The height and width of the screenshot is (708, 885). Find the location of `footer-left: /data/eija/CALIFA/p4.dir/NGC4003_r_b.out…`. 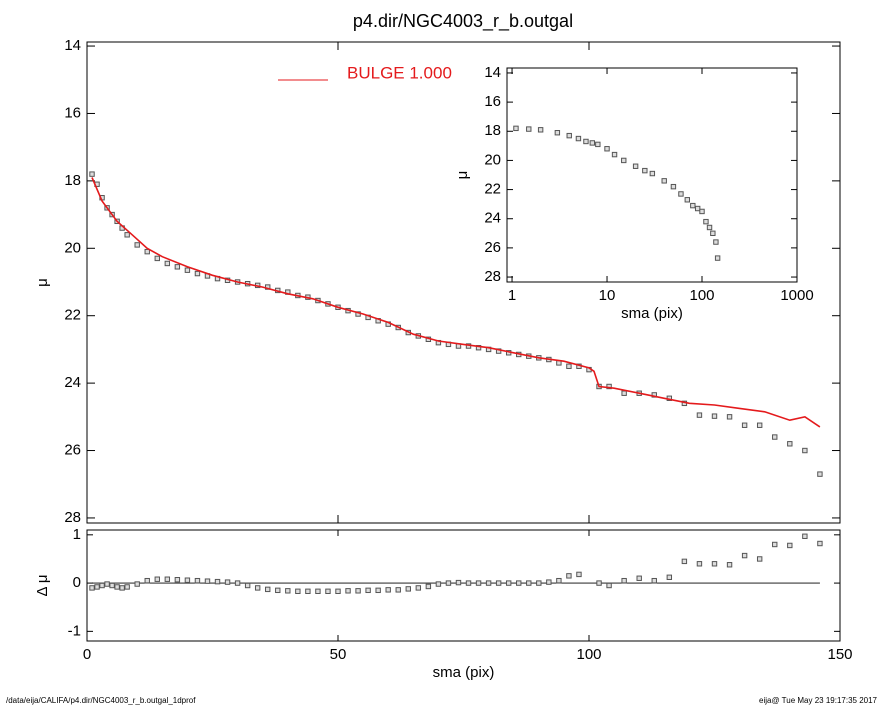

footer-left: /data/eija/CALIFA/p4.dir/NGC4003_r_b.out… is located at coordinates (101, 700).